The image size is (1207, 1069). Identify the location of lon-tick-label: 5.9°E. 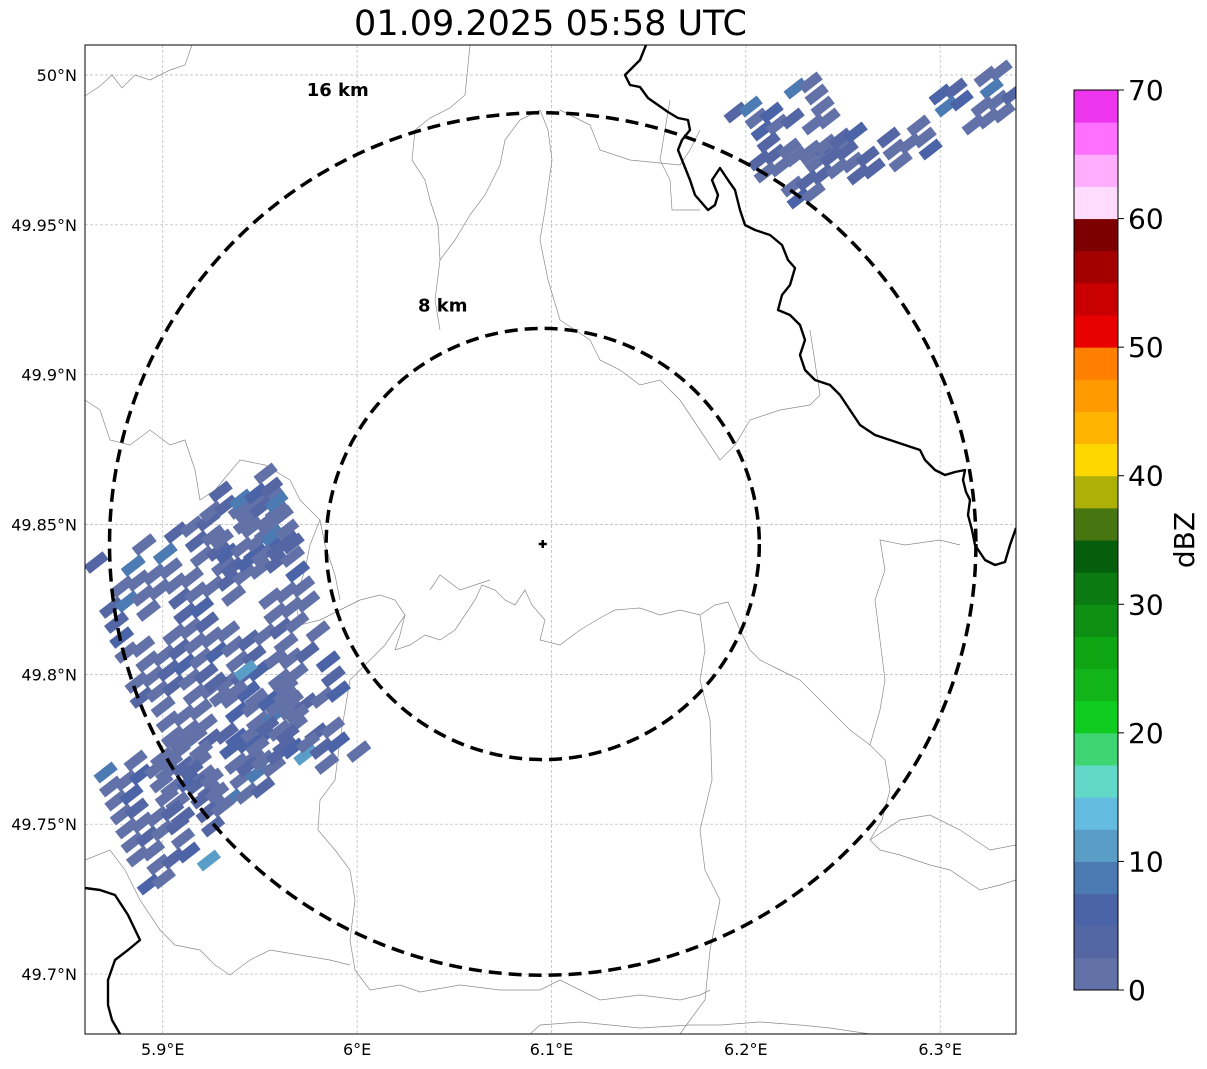
(163, 1049).